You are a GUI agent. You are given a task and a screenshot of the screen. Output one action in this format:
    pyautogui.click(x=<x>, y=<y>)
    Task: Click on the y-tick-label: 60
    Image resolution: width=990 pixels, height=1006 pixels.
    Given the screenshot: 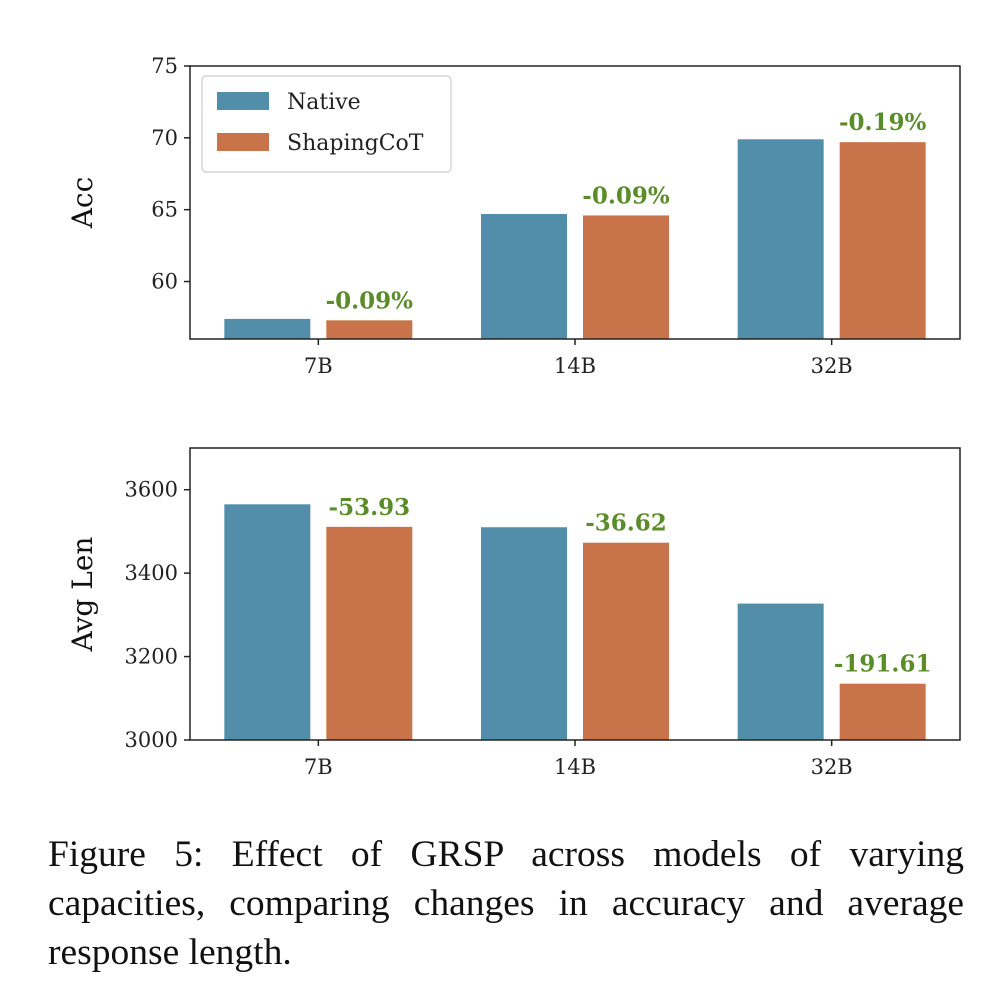 What is the action you would take?
    pyautogui.click(x=164, y=282)
    